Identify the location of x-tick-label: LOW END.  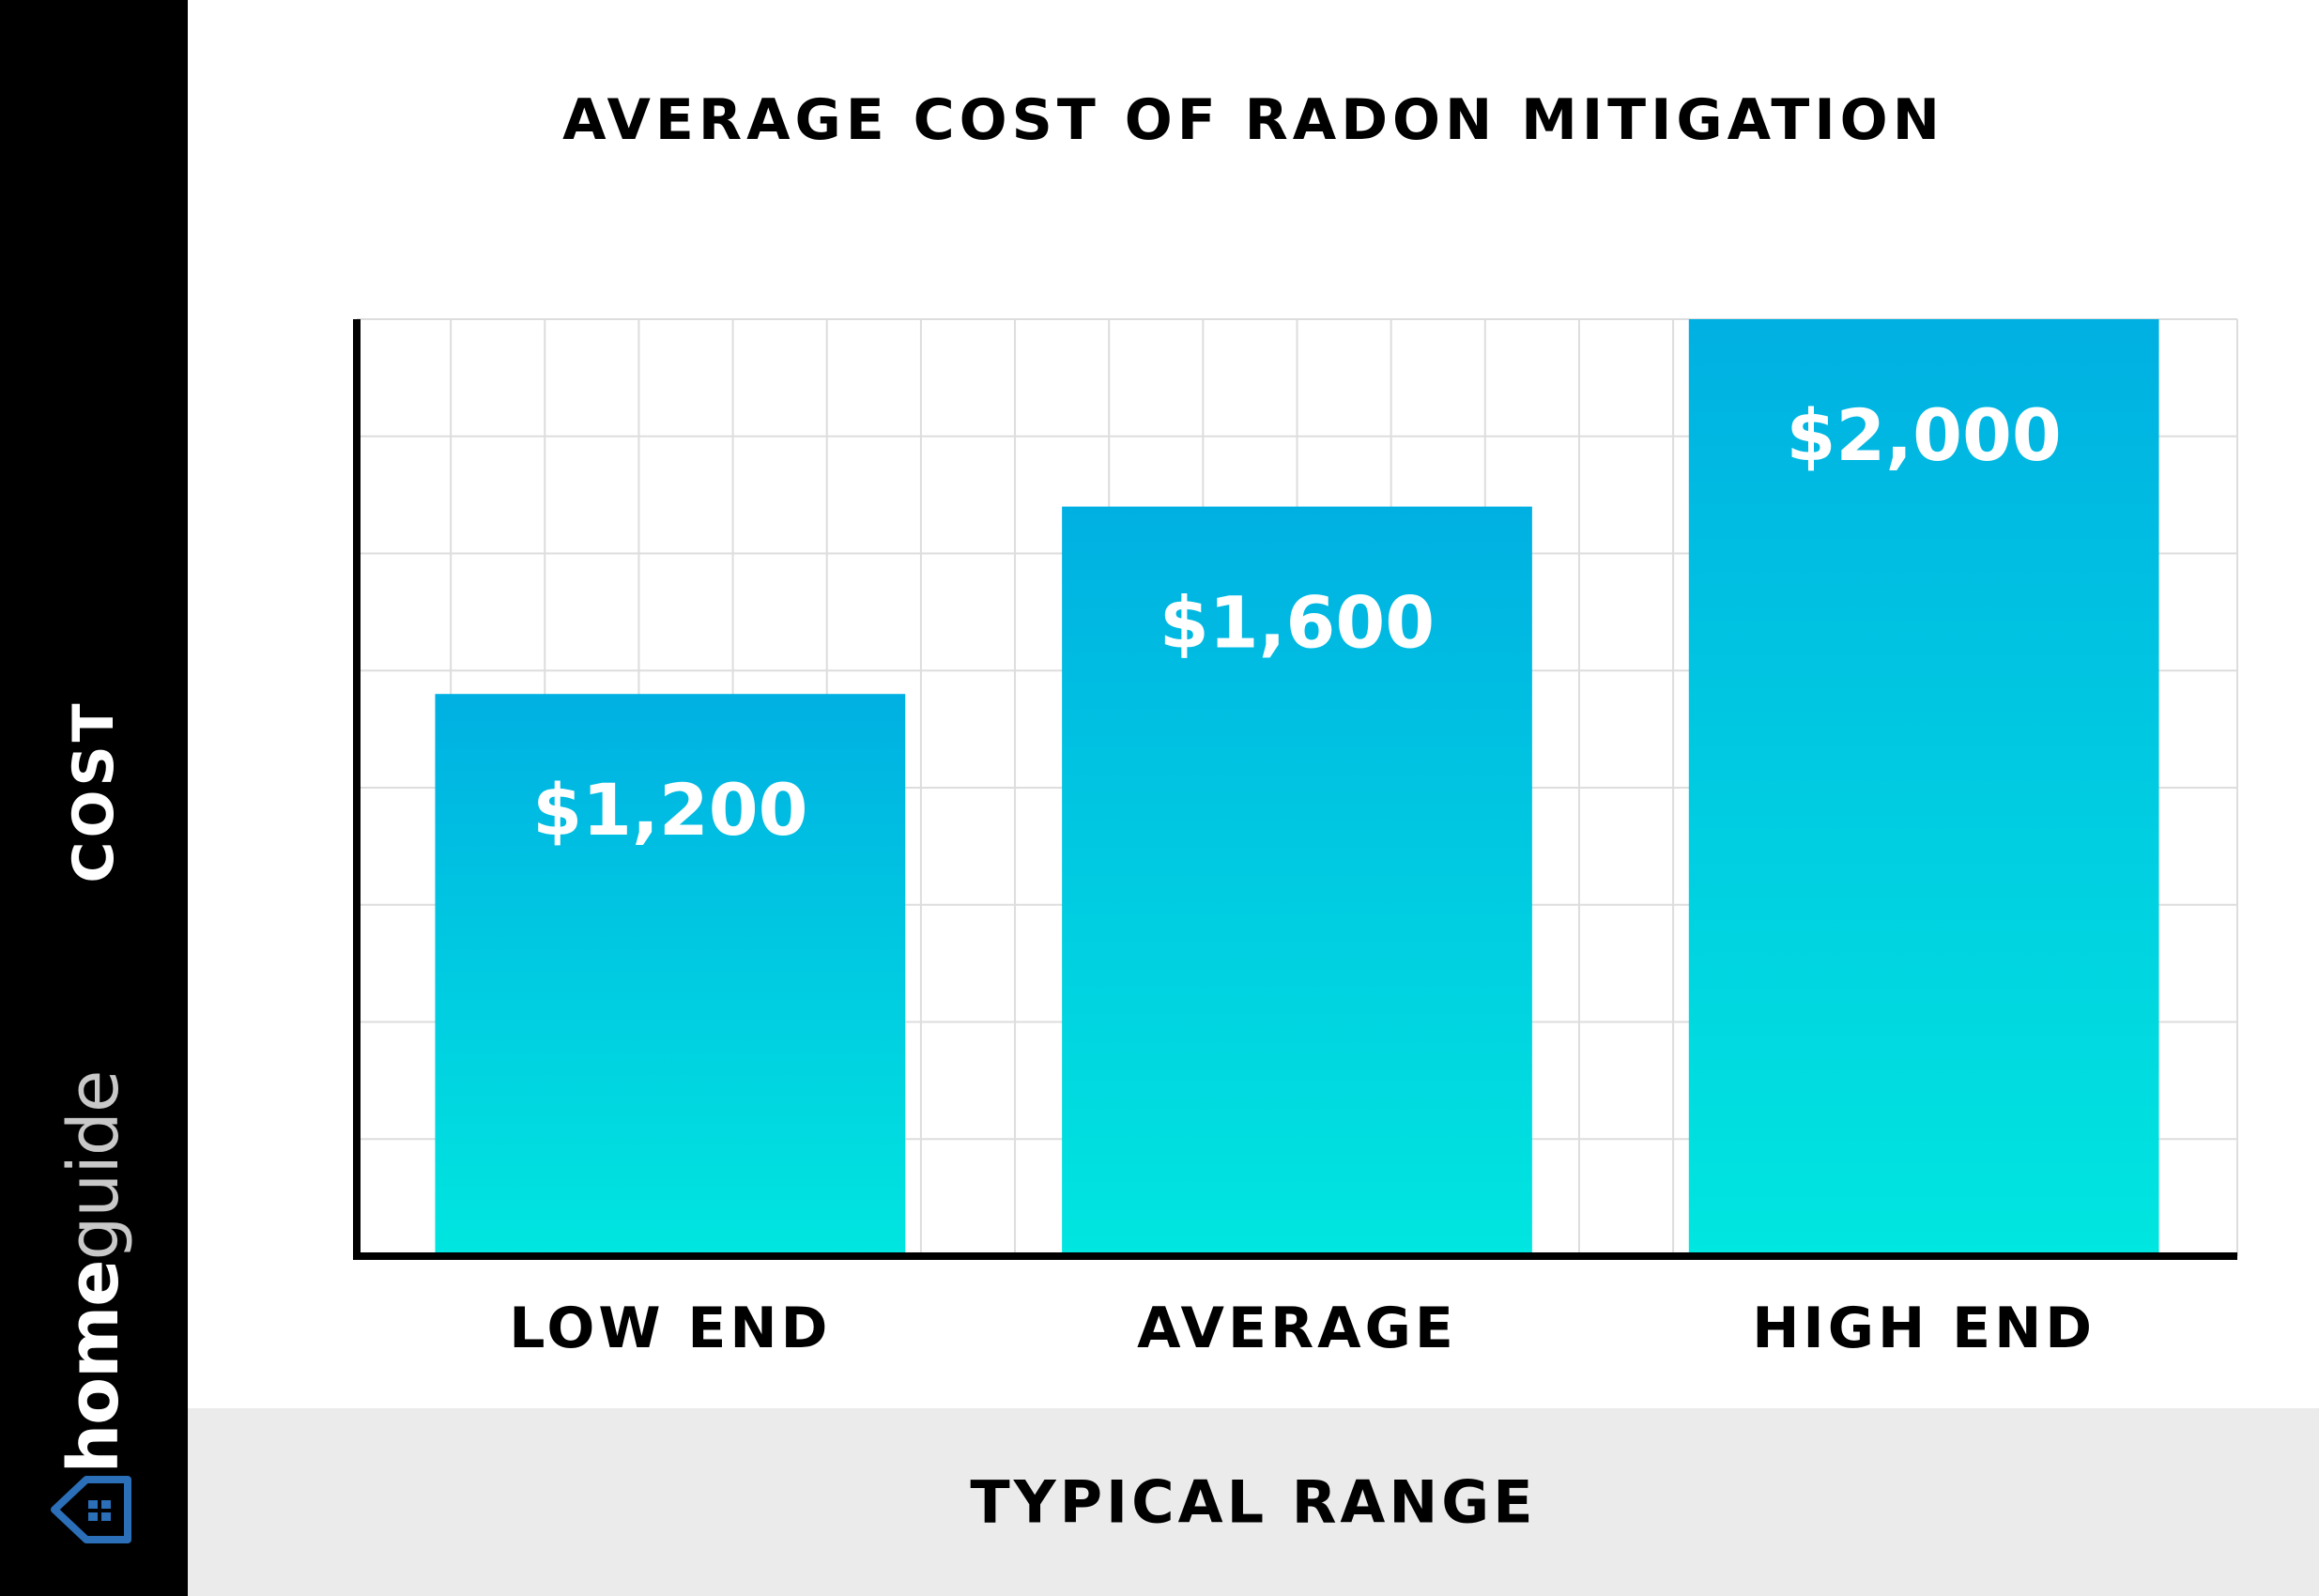
(670, 1329).